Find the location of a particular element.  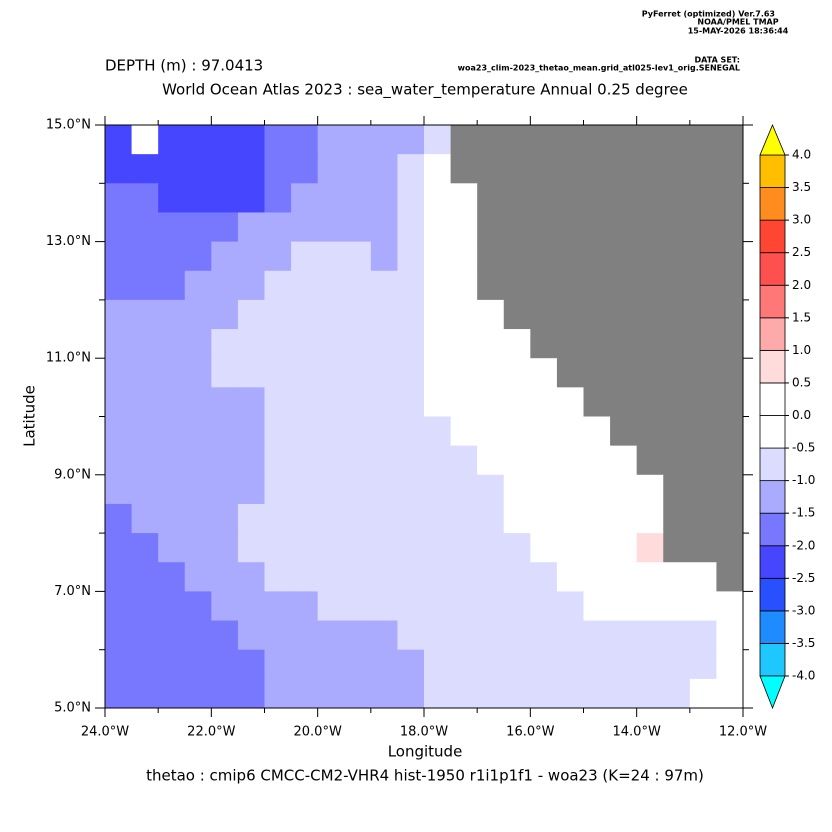

x-tick-label: 20.0°W is located at coordinates (318, 732).